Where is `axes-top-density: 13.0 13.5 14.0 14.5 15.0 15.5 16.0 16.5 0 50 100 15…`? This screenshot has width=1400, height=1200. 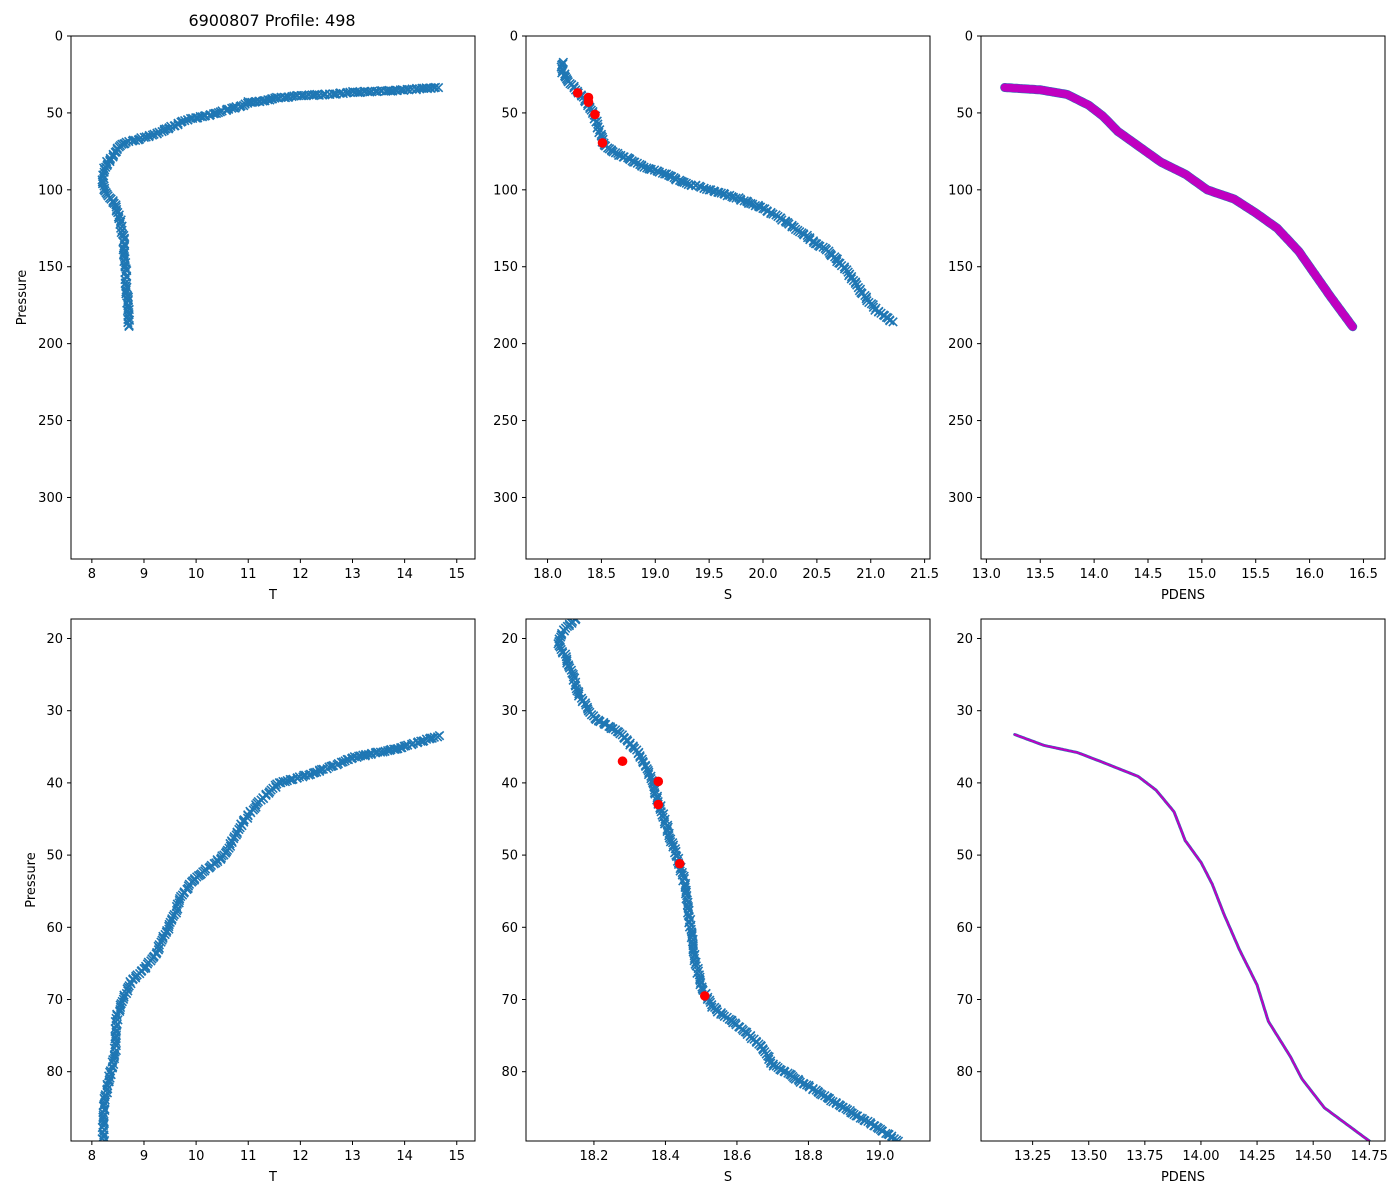 axes-top-density: 13.0 13.5 14.0 14.5 15.0 15.5 16.0 16.5 0 50 100 15… is located at coordinates (1167, 316).